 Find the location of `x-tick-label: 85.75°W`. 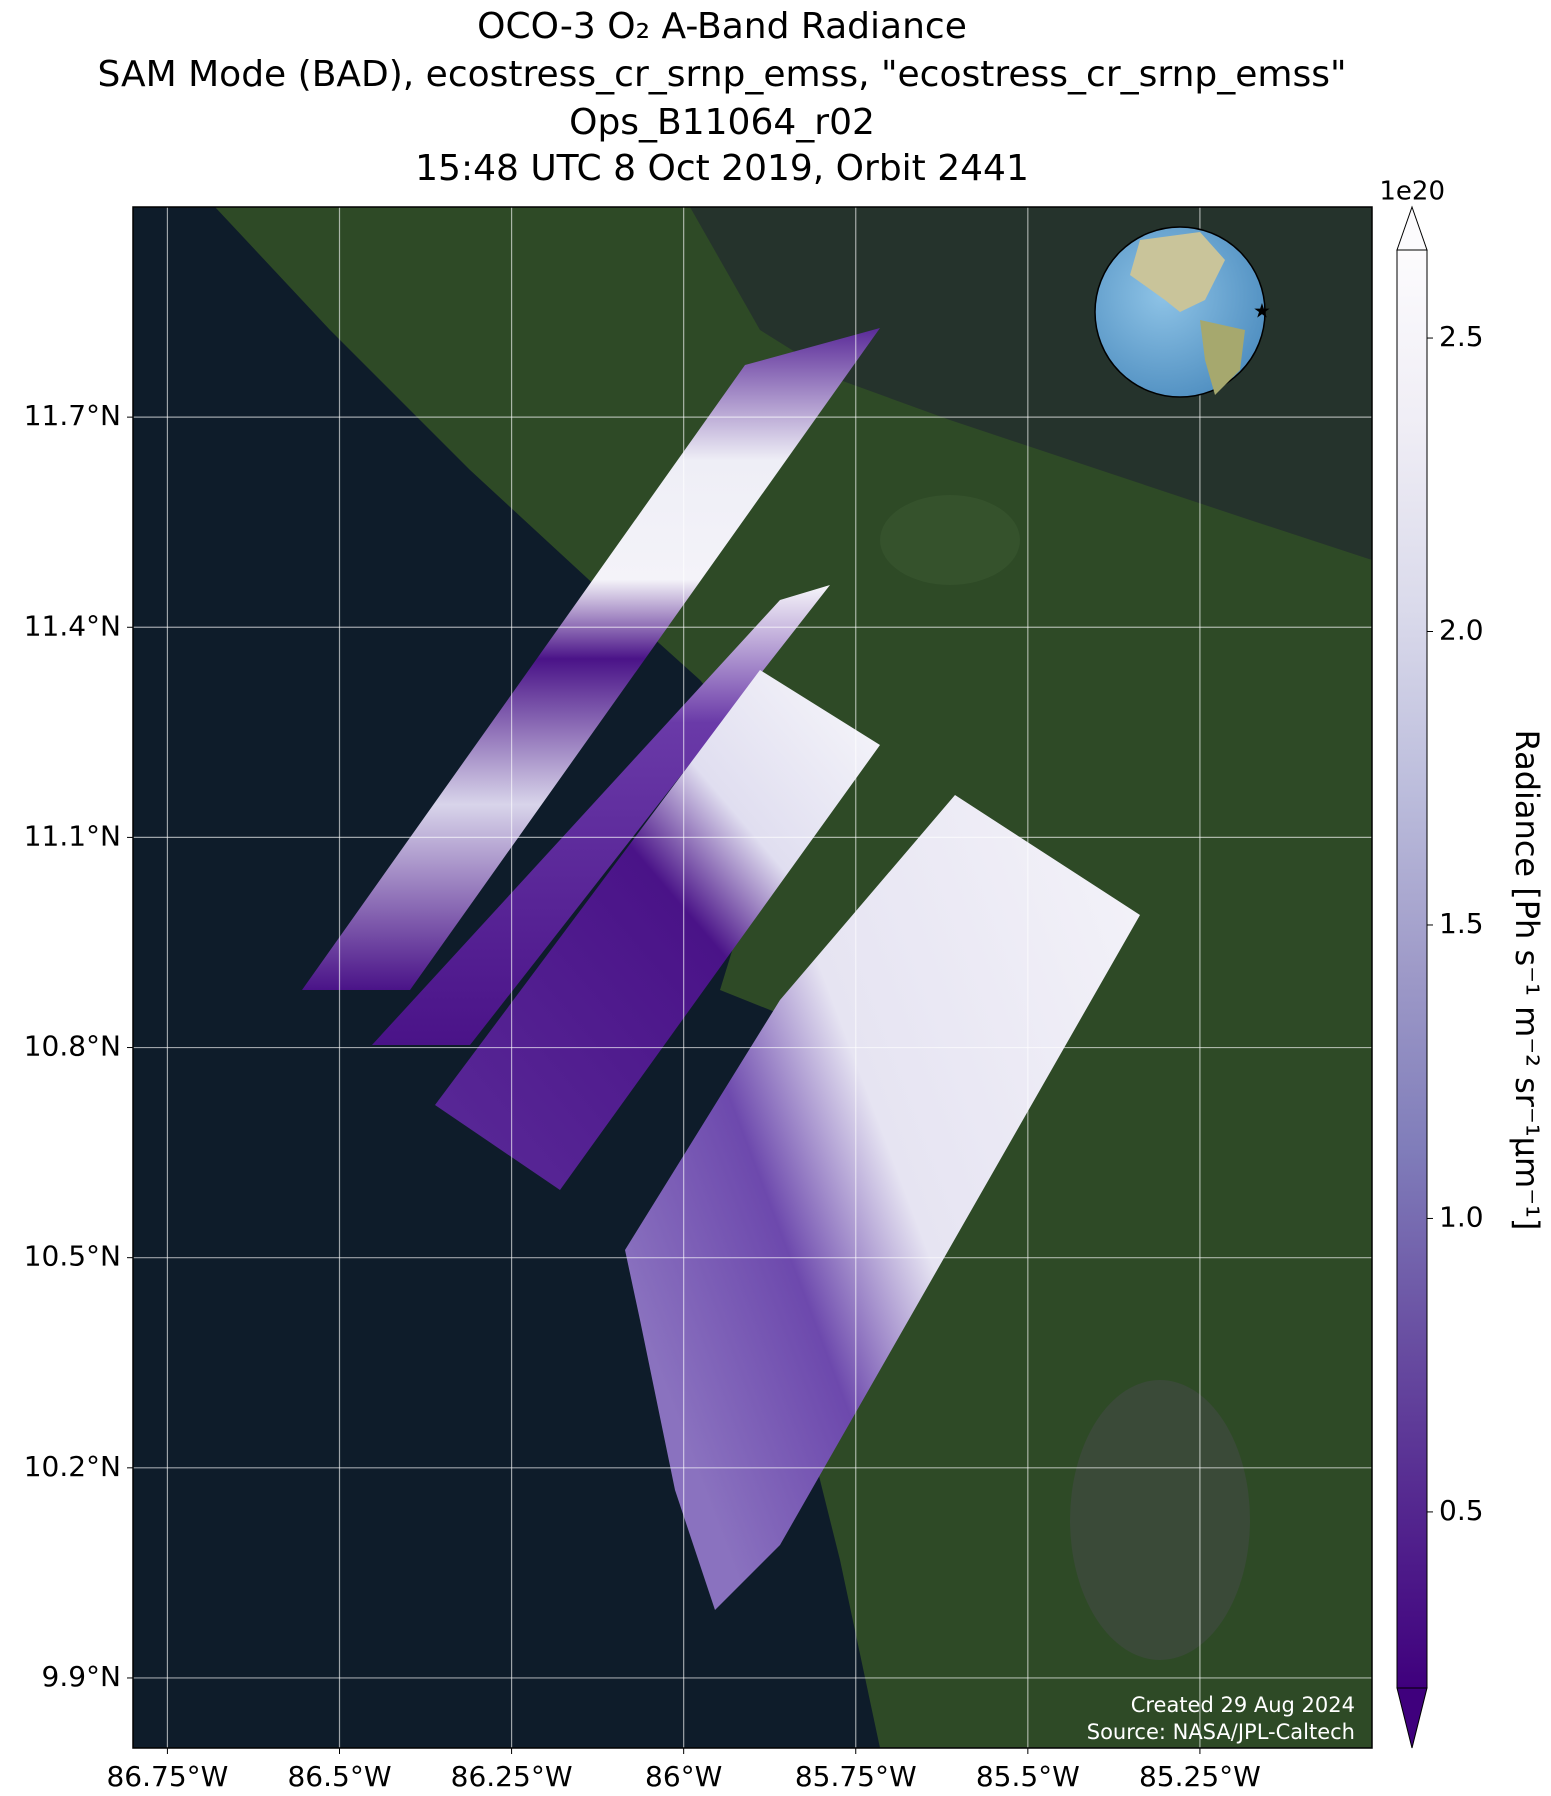

x-tick-label: 85.75°W is located at coordinates (856, 1776).